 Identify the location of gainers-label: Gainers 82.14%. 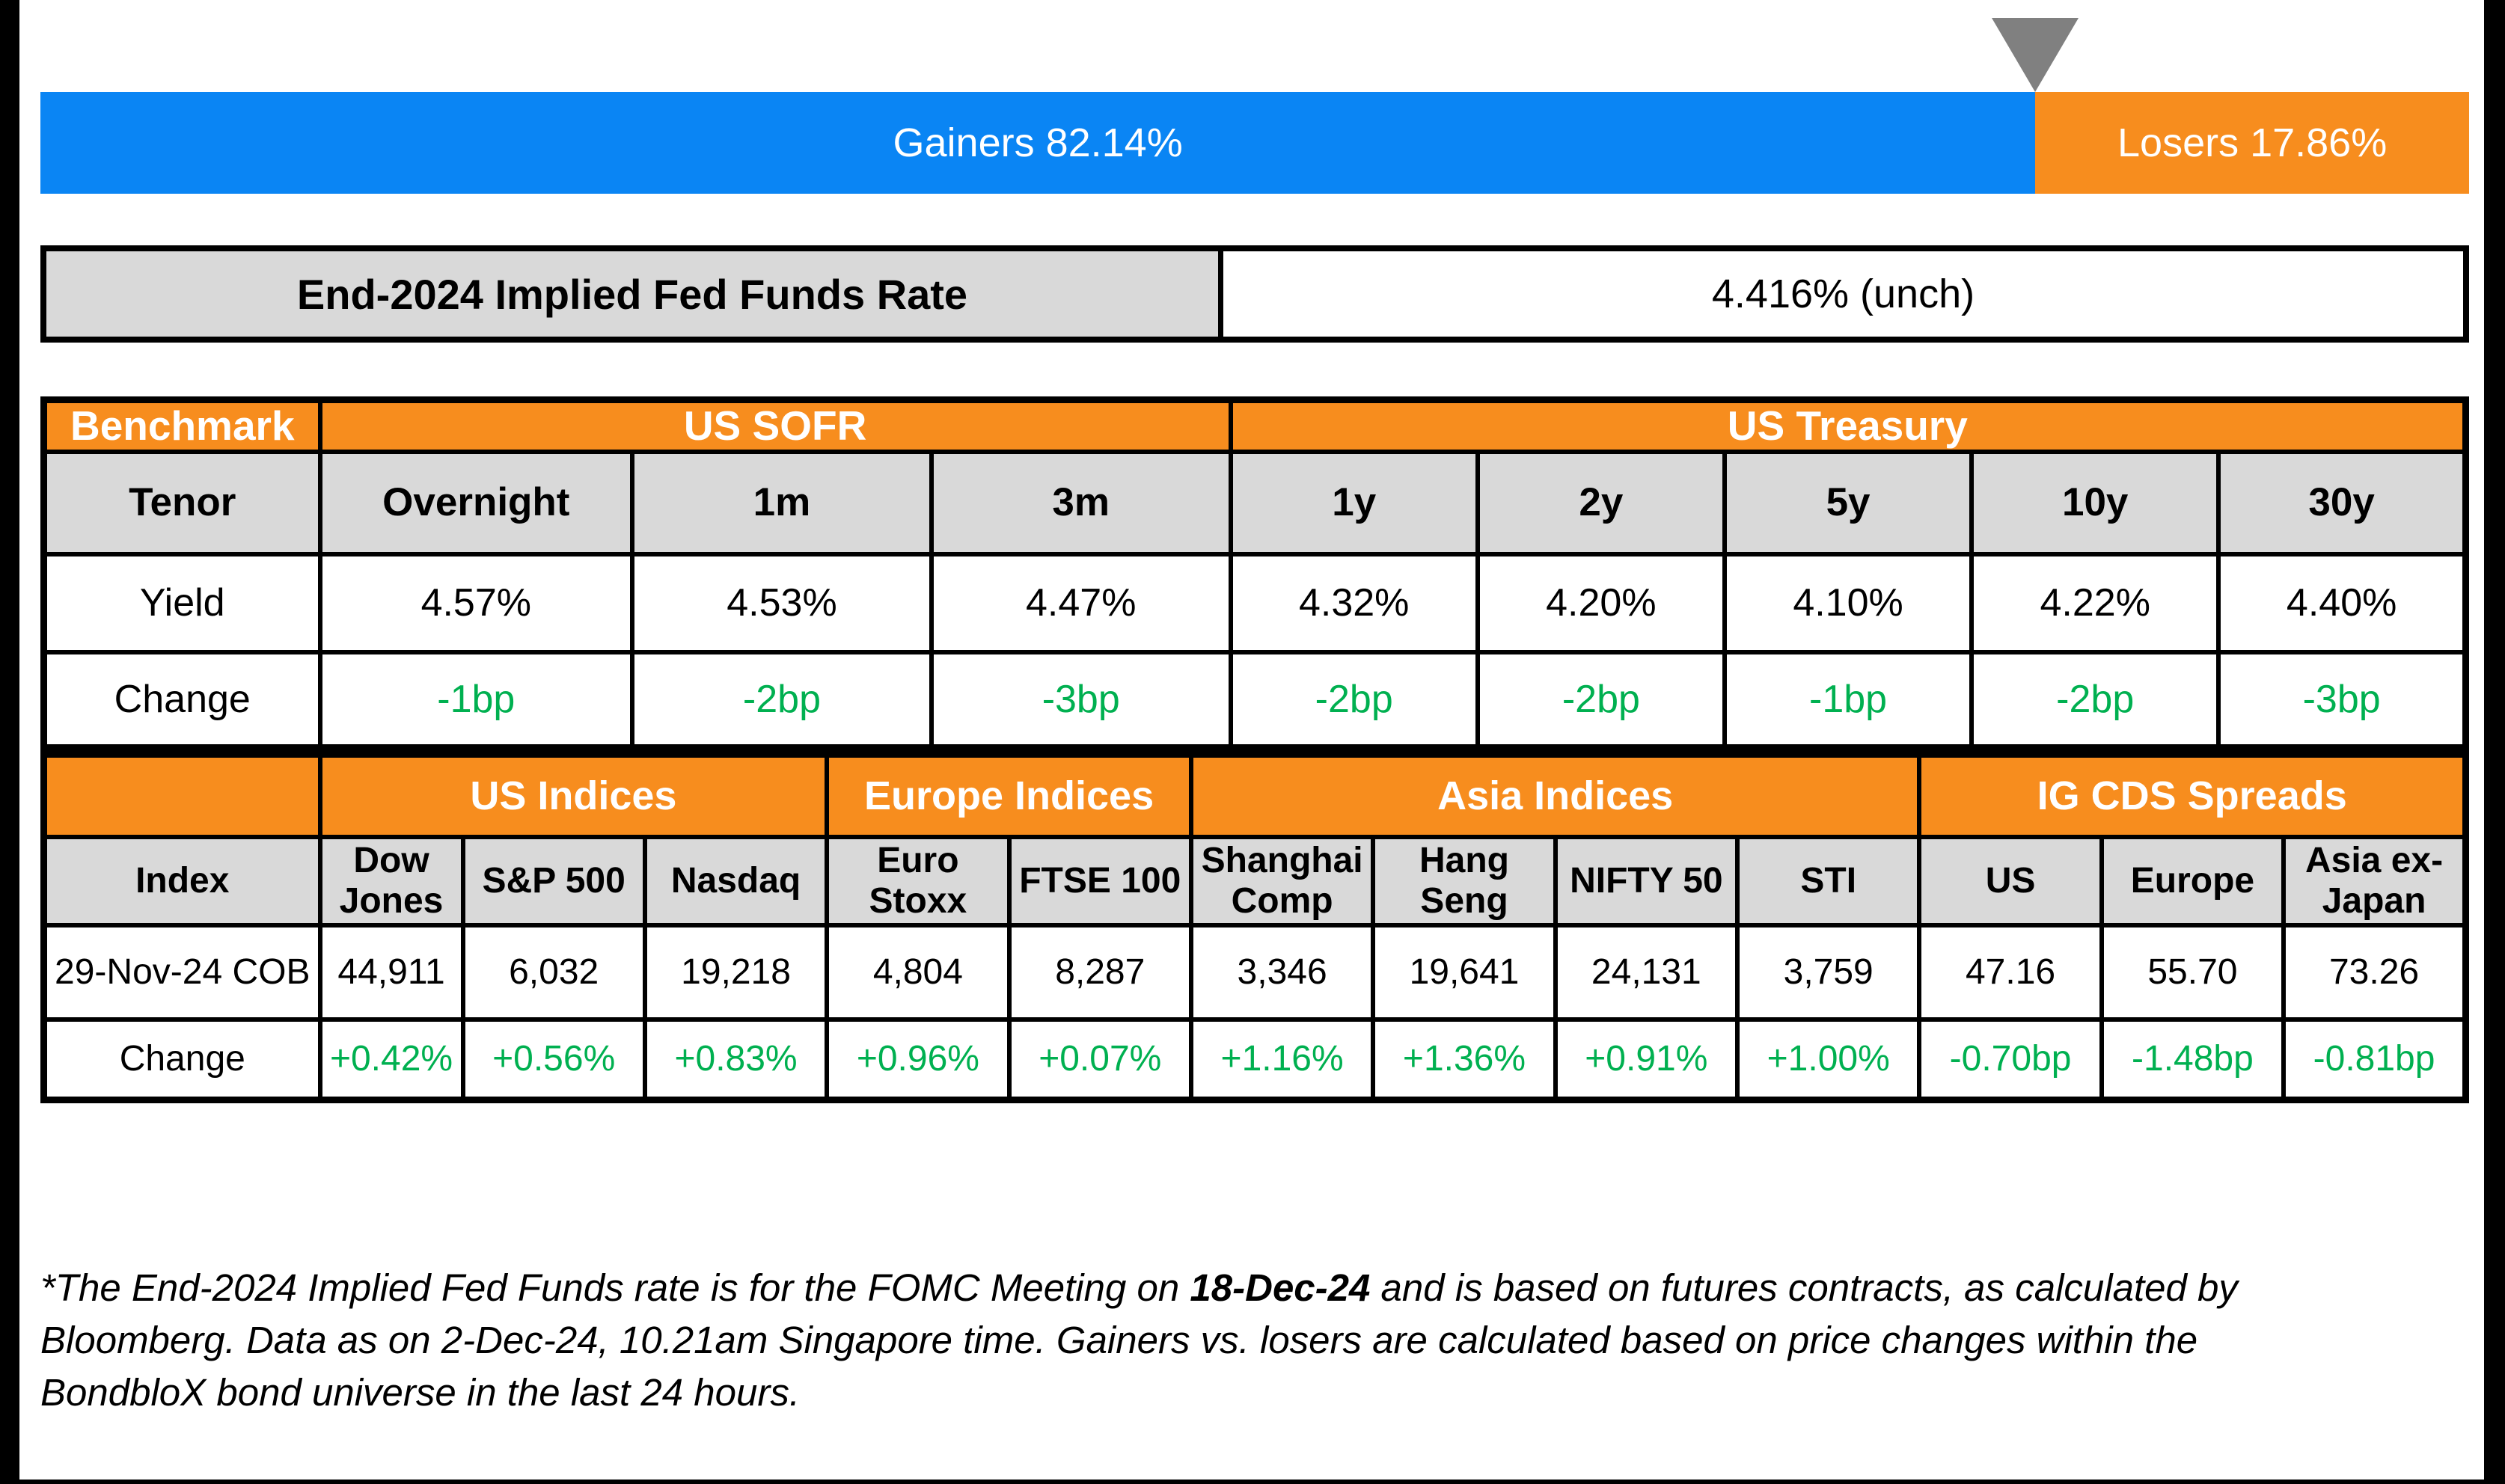
(1038, 142).